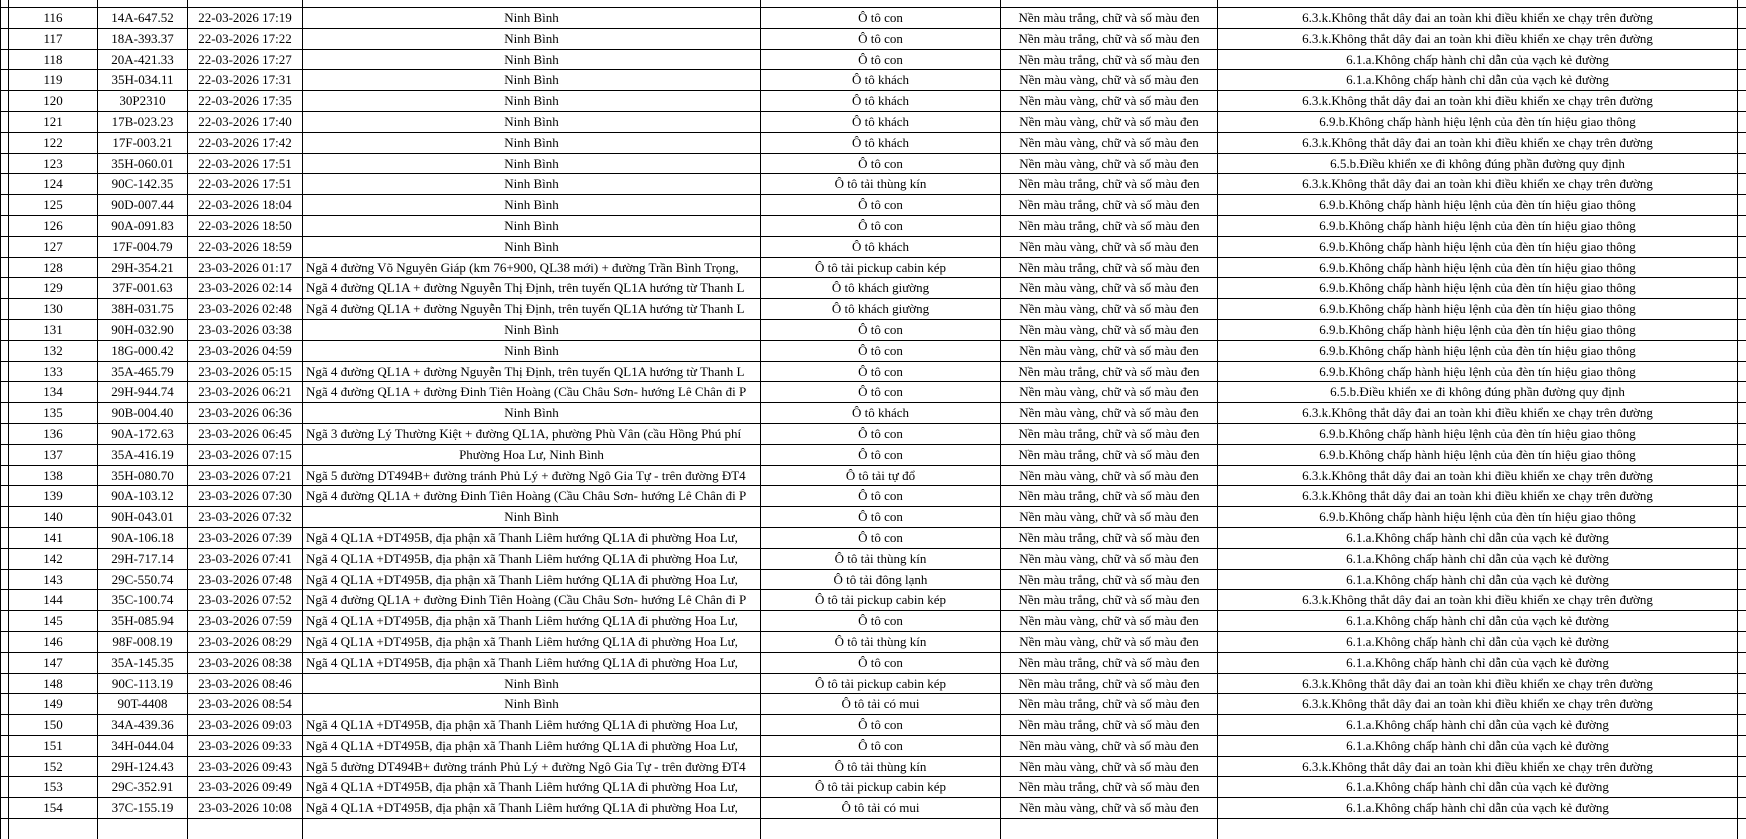 Image resolution: width=1746 pixels, height=839 pixels. I want to click on stt-cell: 140, so click(53, 517).